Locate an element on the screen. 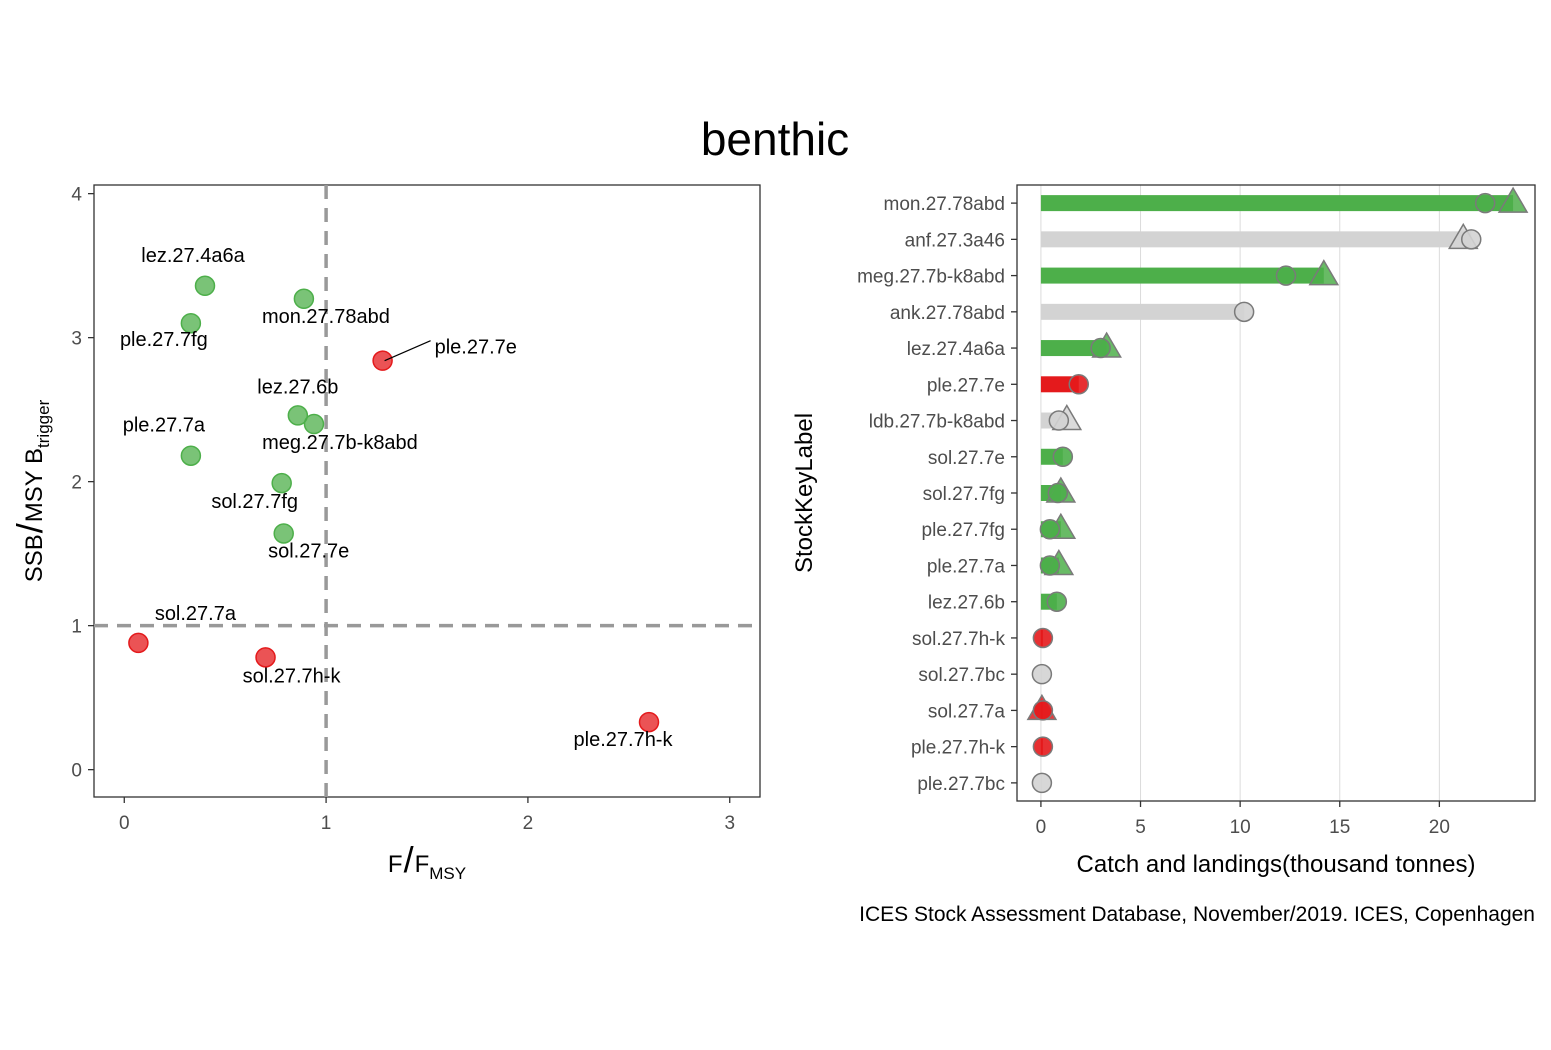 The image size is (1551, 1050). catch-category-label: sol.27.7fg is located at coordinates (964, 494).